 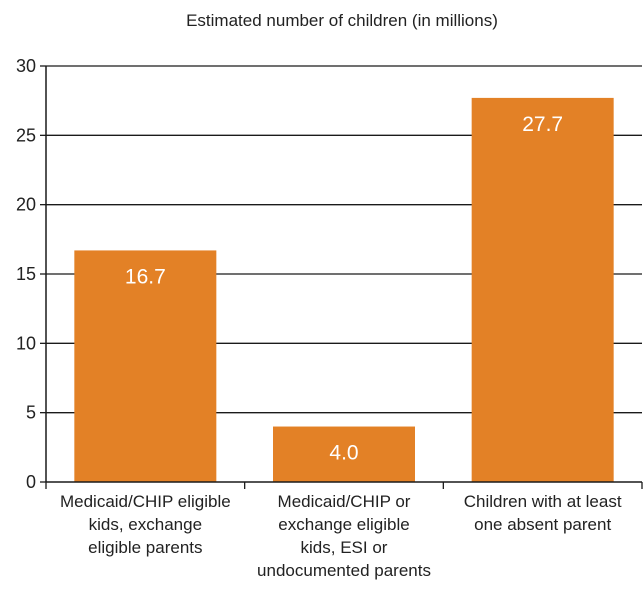 I want to click on x-tick-label-line: kids, exchange, so click(x=145, y=524).